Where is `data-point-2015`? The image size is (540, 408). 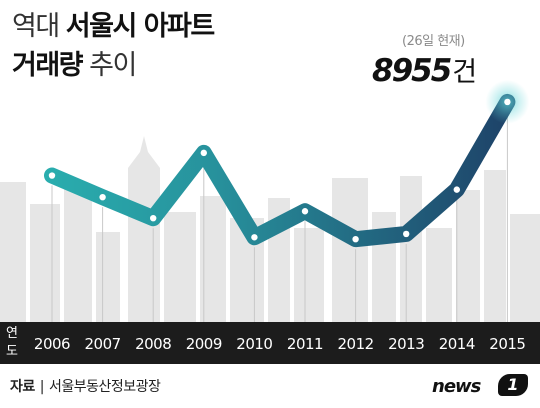 data-point-2015 is located at coordinates (507, 102).